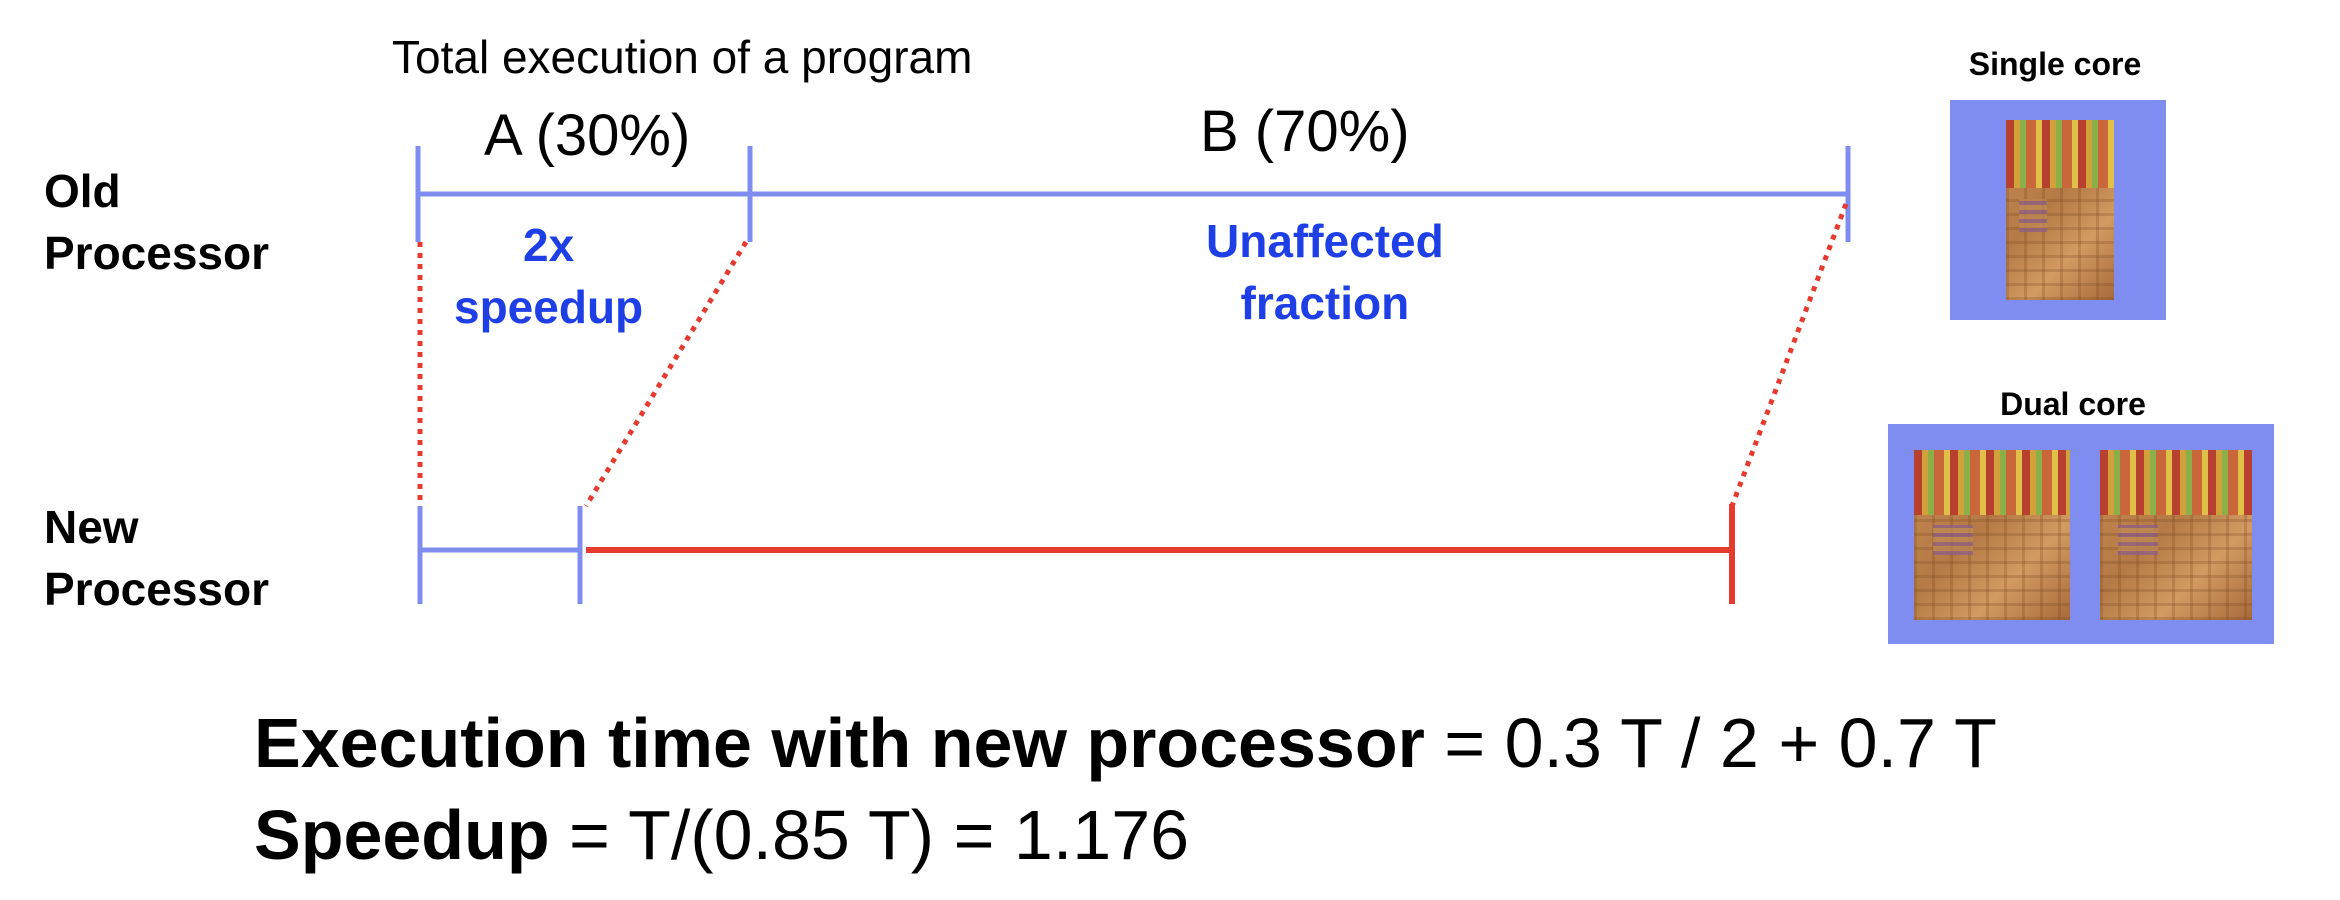 The height and width of the screenshot is (900, 2340). What do you see at coordinates (2081, 534) in the screenshot?
I see `dual-core-chip-image` at bounding box center [2081, 534].